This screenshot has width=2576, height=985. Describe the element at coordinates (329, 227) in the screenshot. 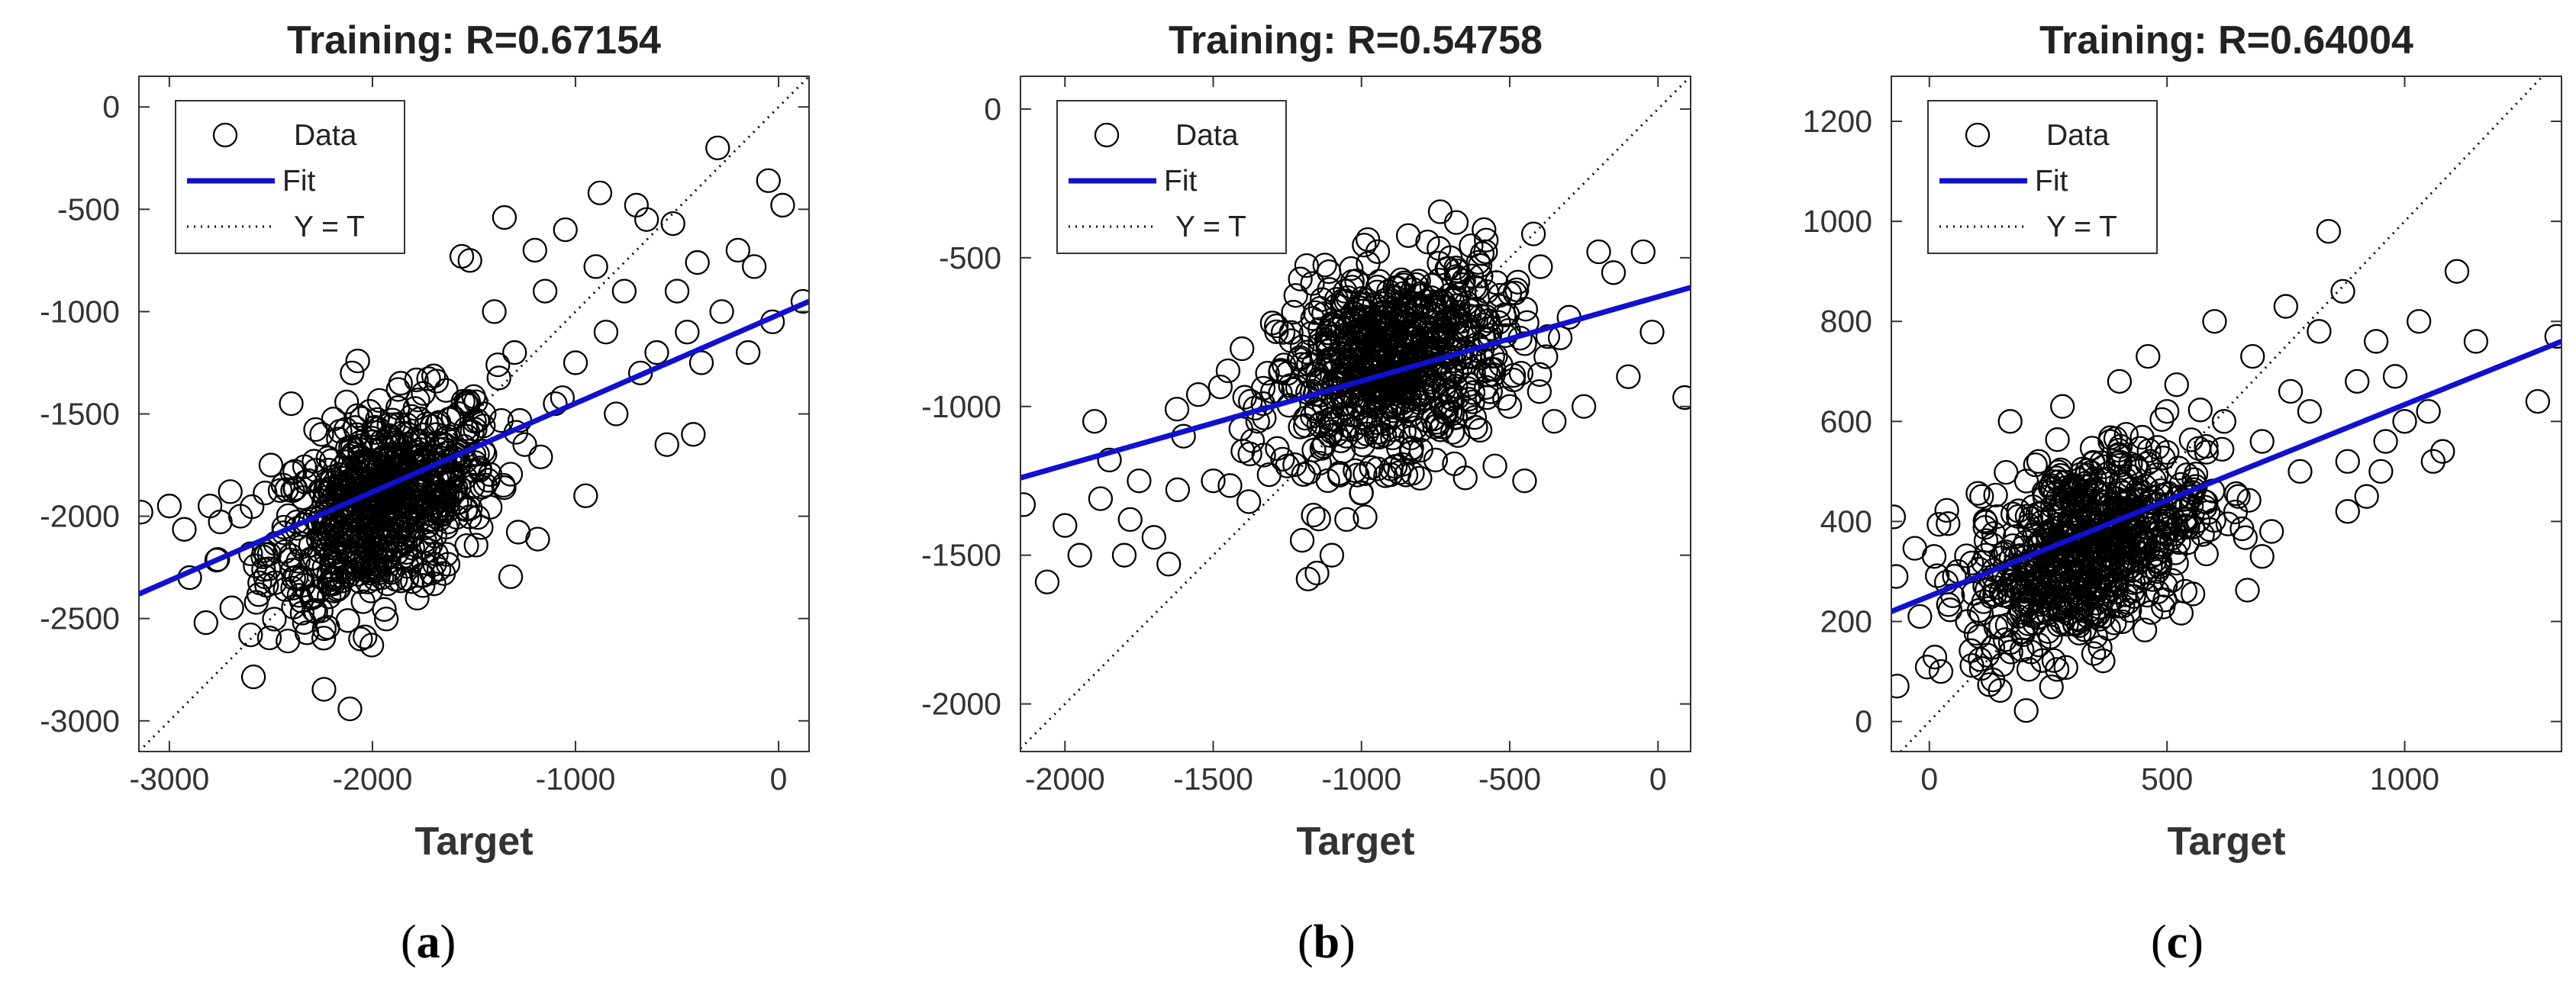

I see `legend-entry-identity: Y = T` at that location.